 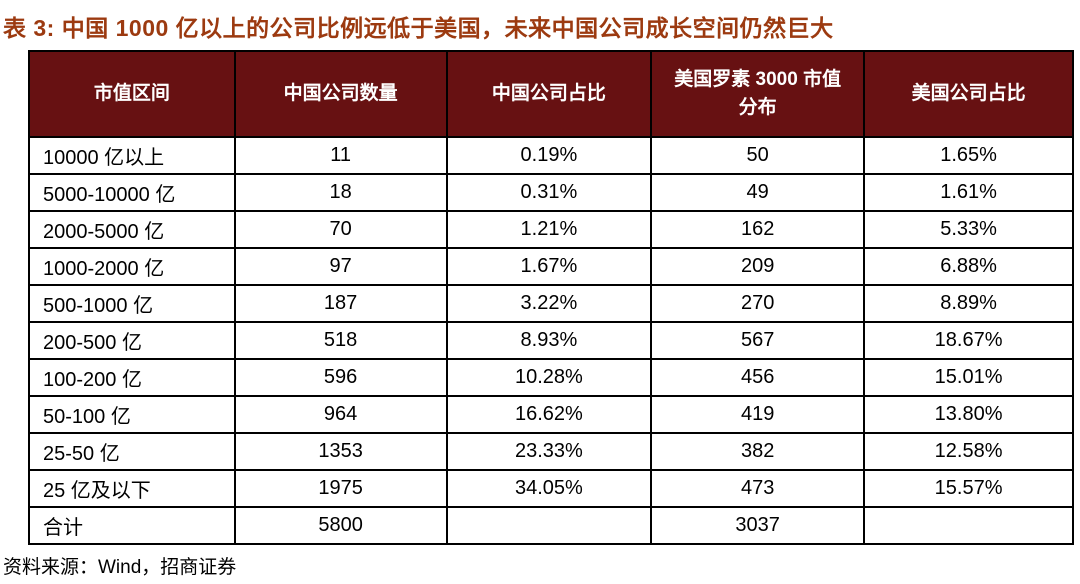 I want to click on column-header-china-company-share: 中国公司占比, so click(x=549, y=94).